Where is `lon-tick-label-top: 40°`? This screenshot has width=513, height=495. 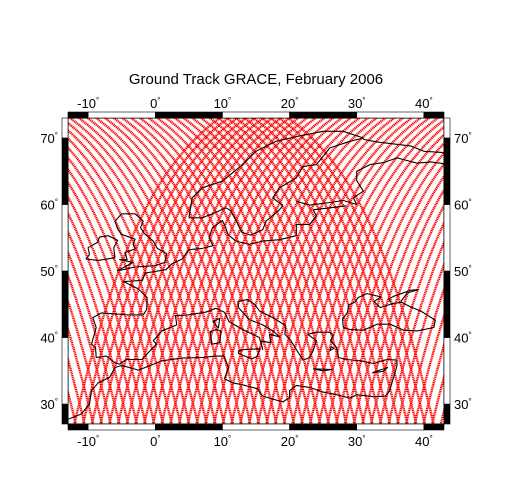
lon-tick-label-top: 40° is located at coordinates (424, 103).